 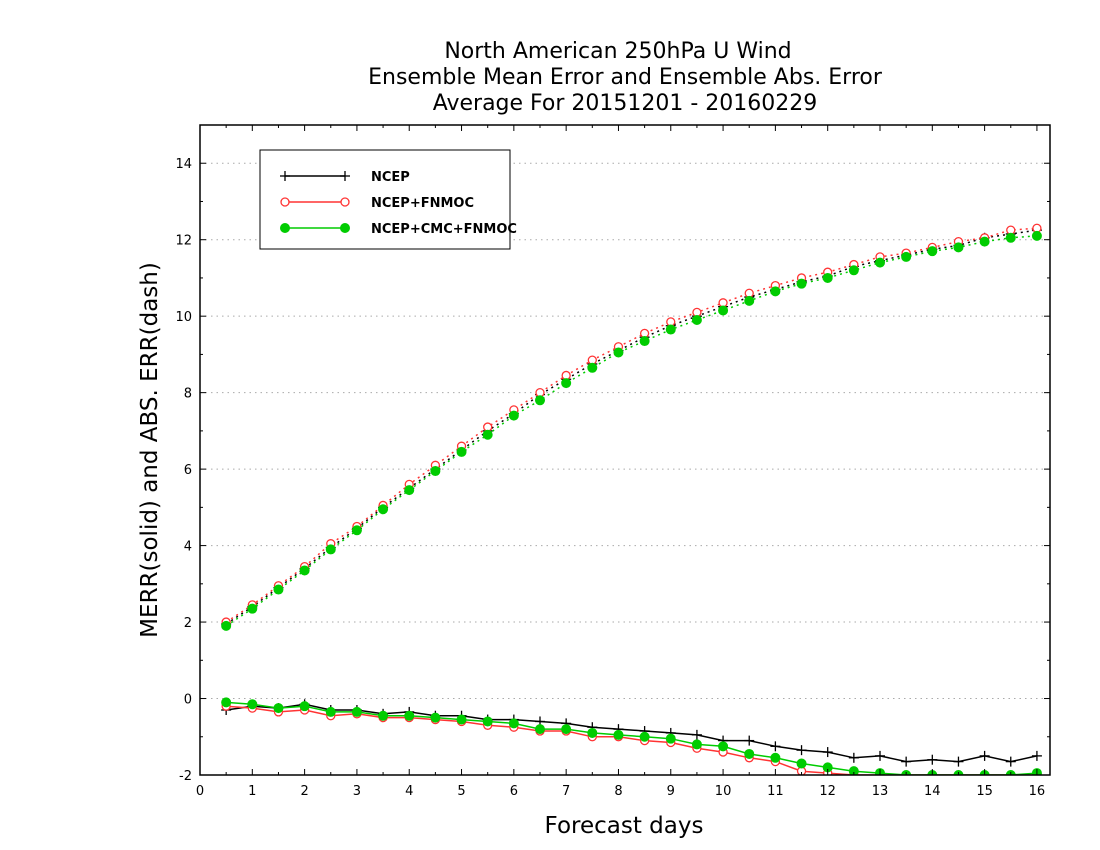 I want to click on y-tick-label: 4, so click(x=188, y=547).